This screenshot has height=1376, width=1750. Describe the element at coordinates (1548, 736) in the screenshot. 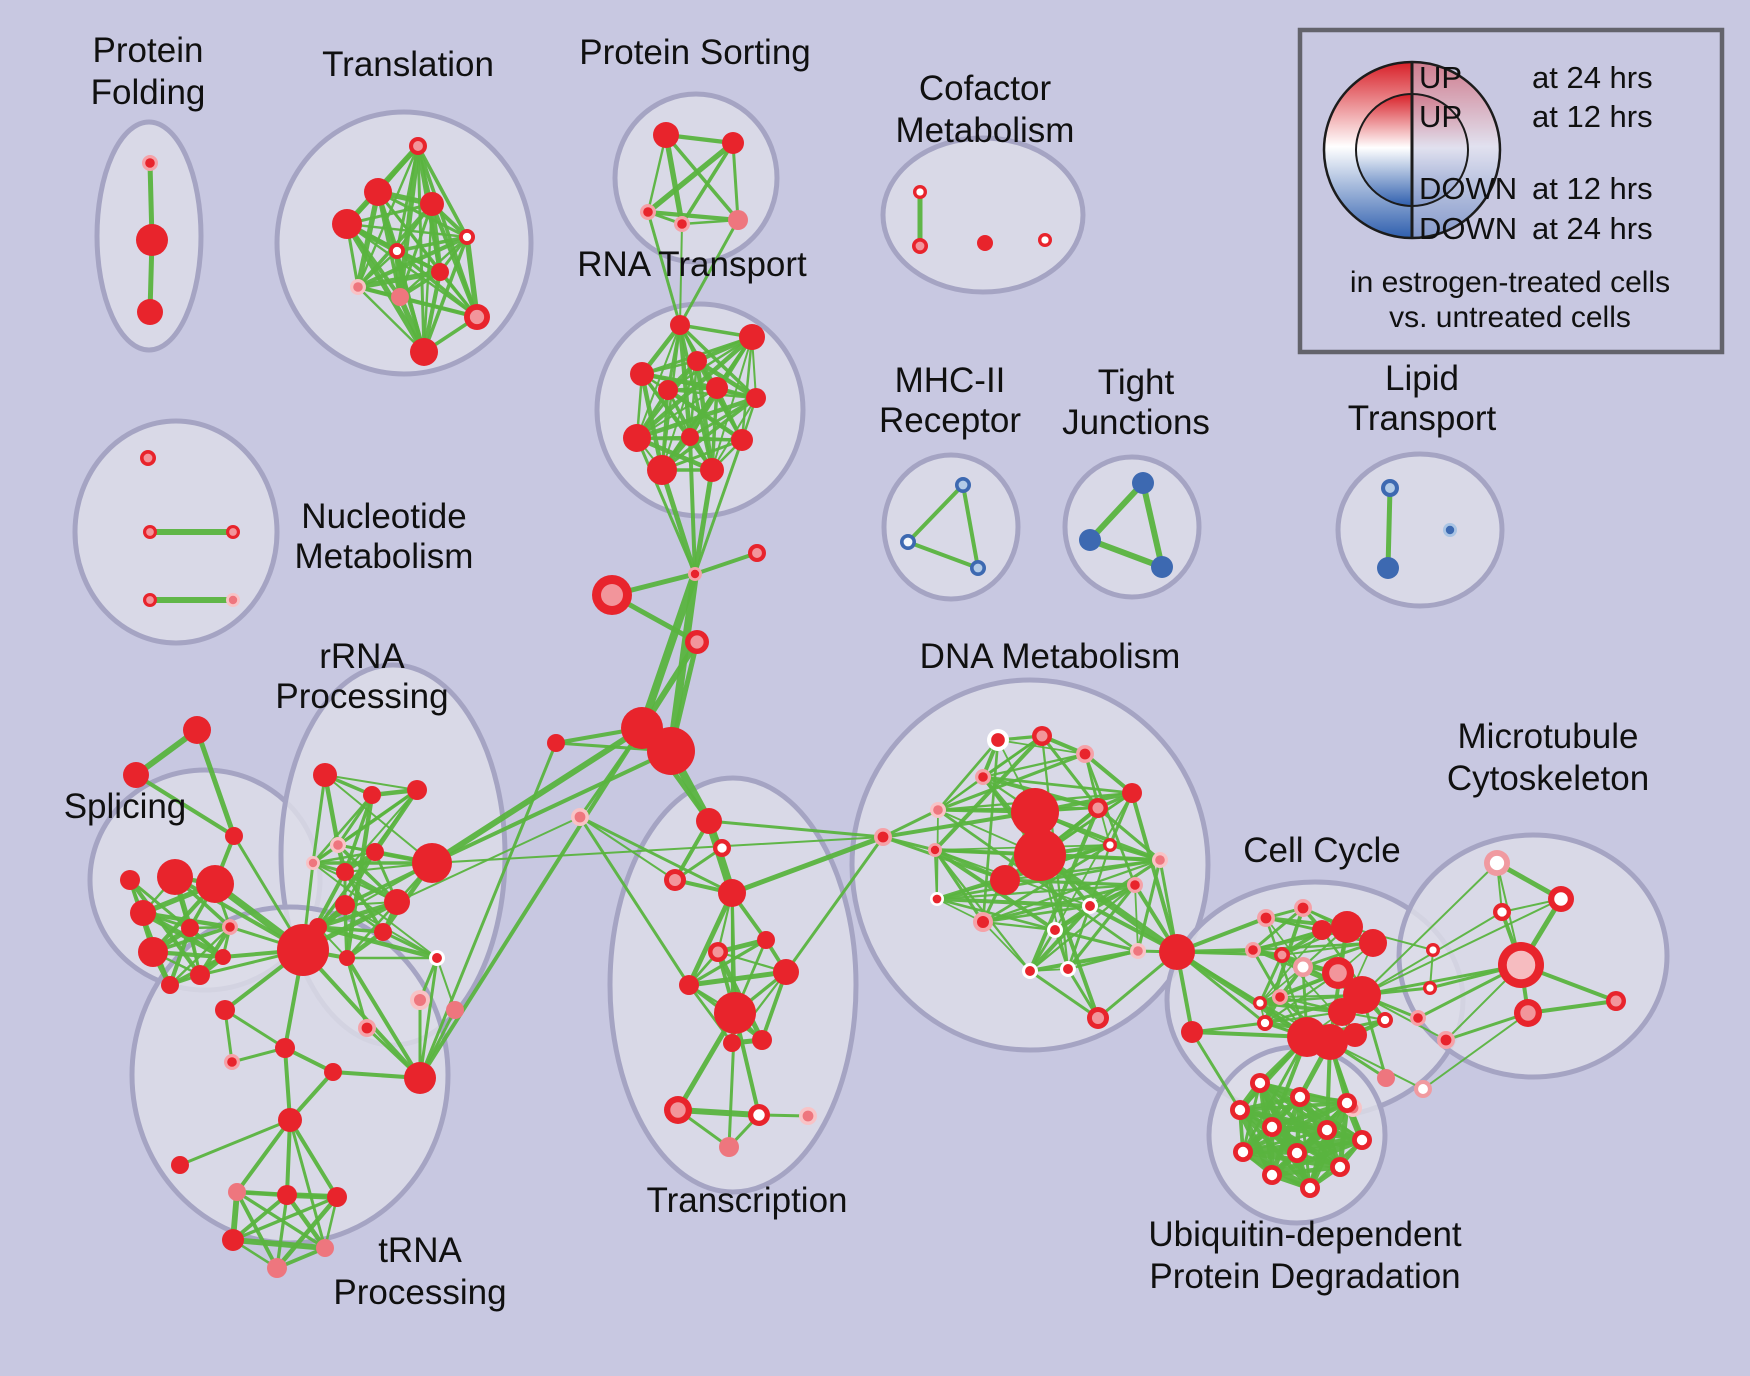

I see `cluster-label-microtubule-cytoskeleton: Microtubule` at that location.